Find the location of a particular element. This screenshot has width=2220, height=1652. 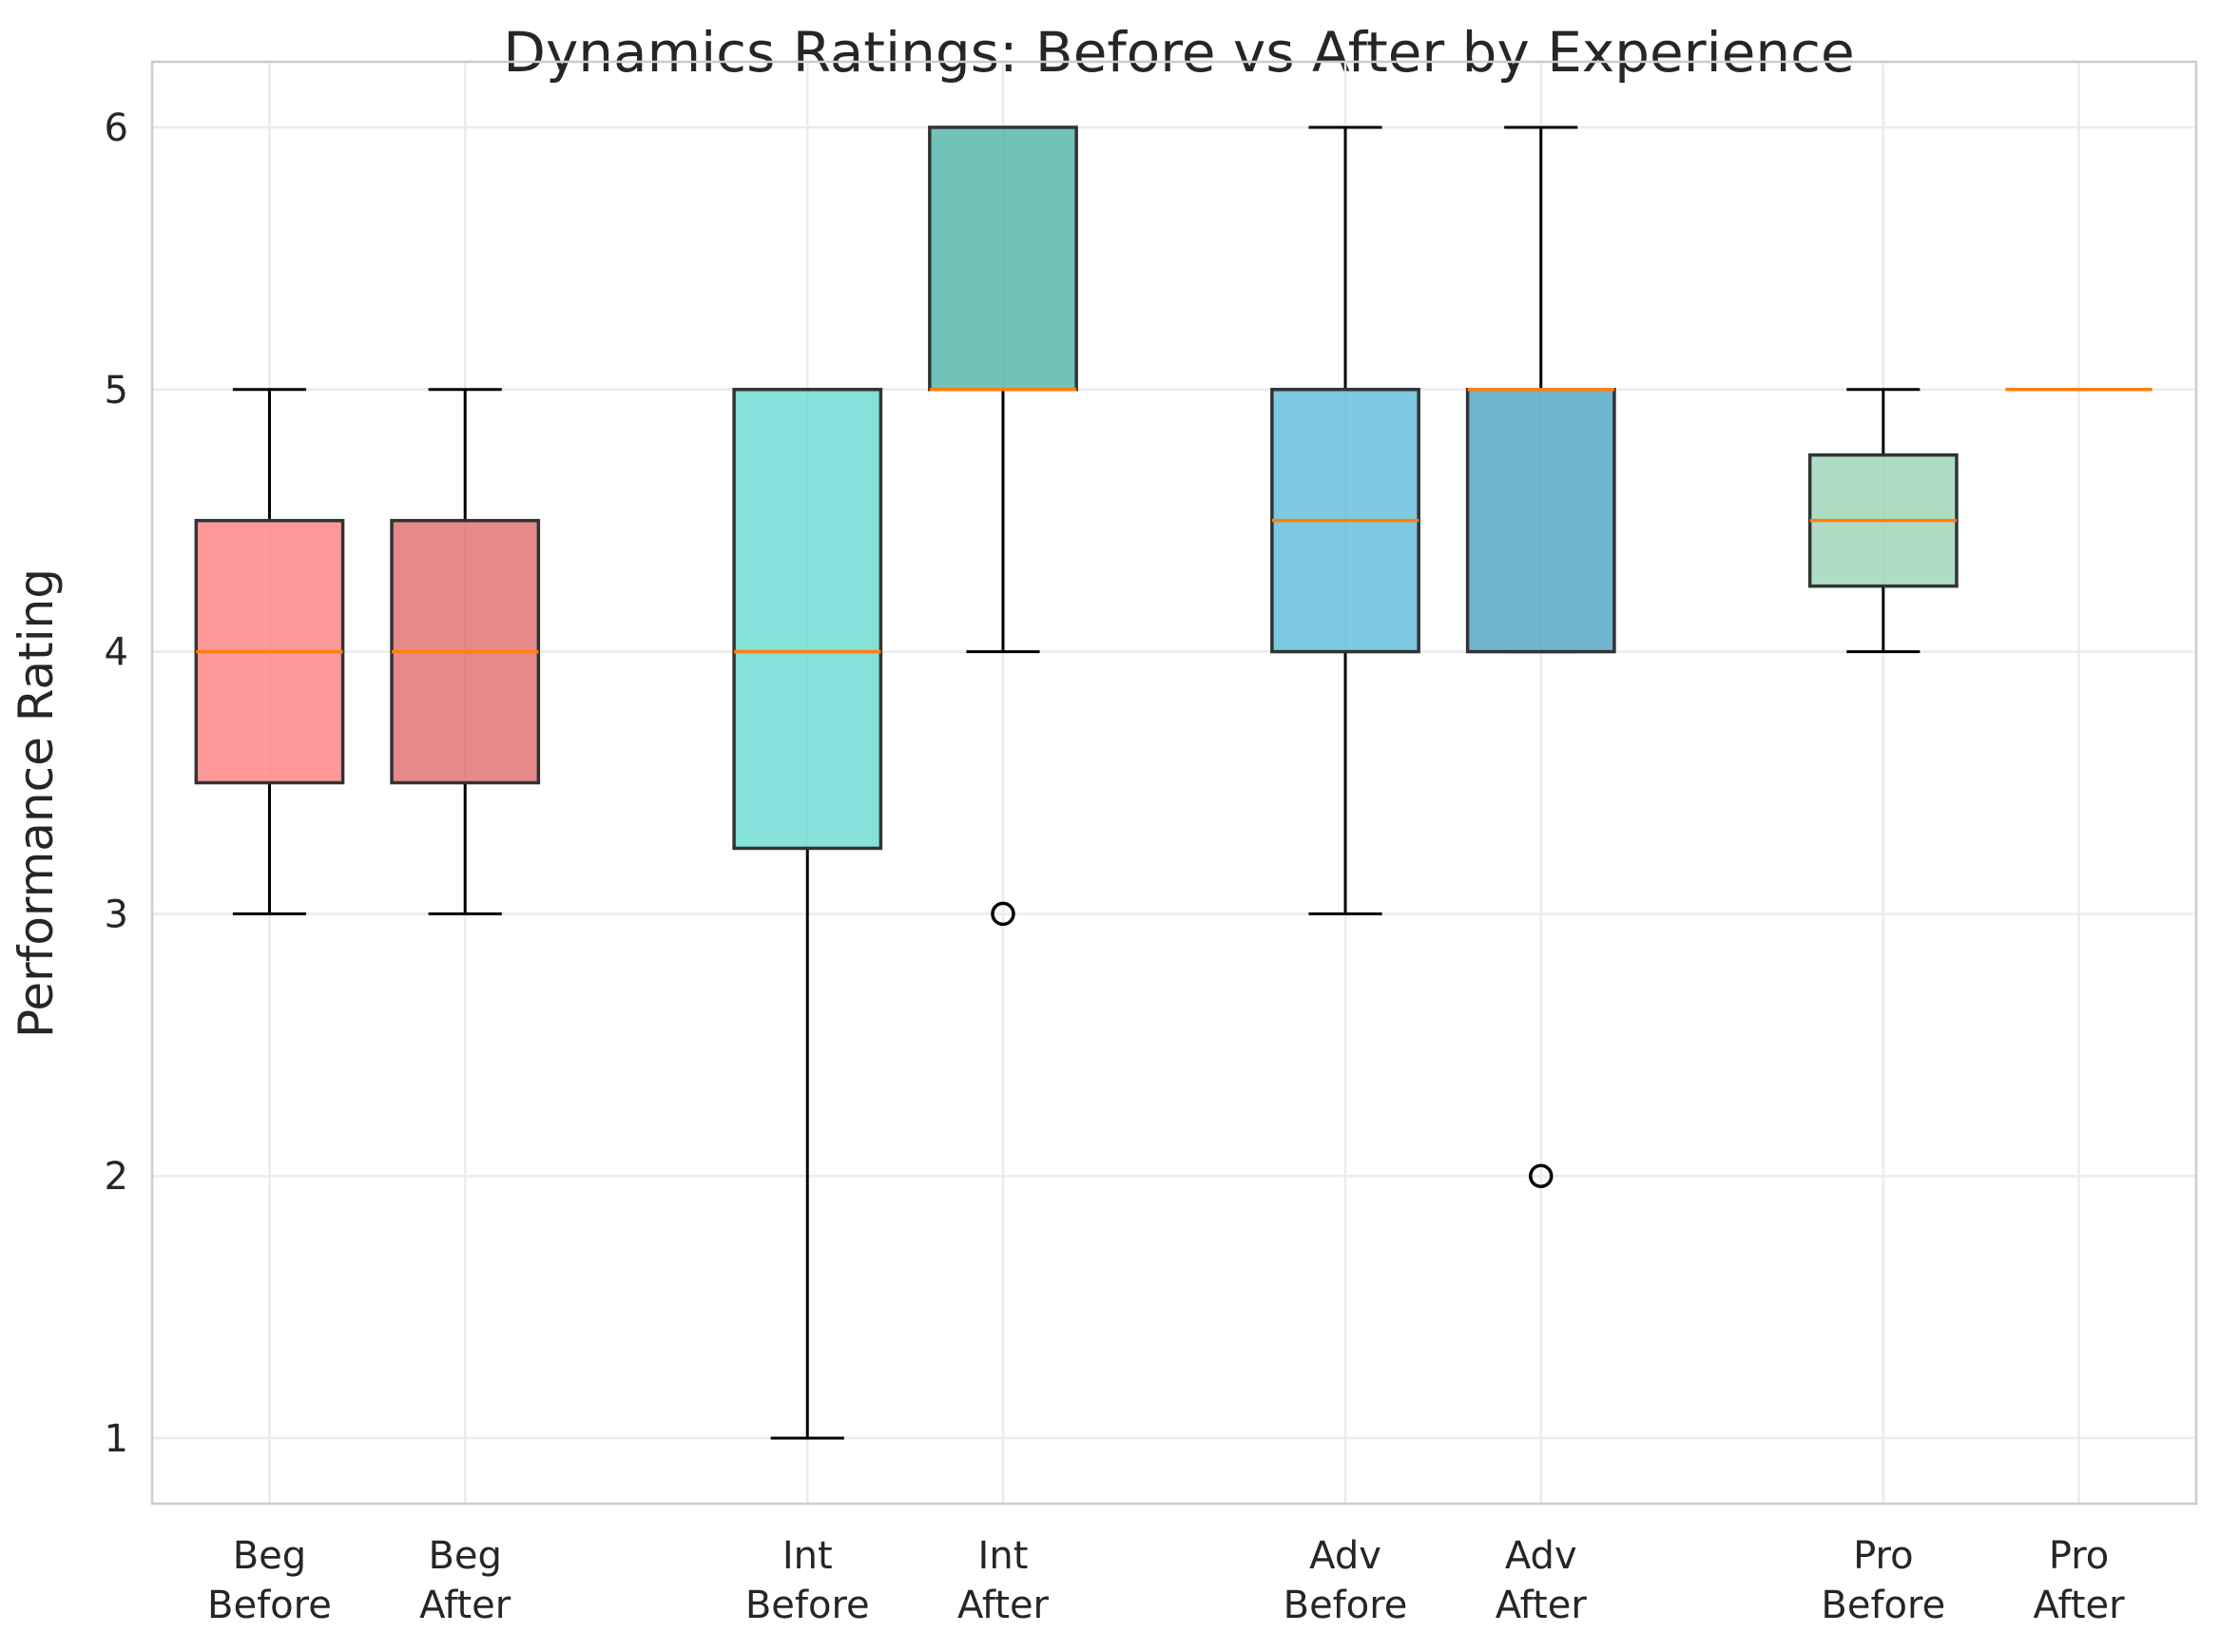

y-tick-label: 1 is located at coordinates (116, 1439).